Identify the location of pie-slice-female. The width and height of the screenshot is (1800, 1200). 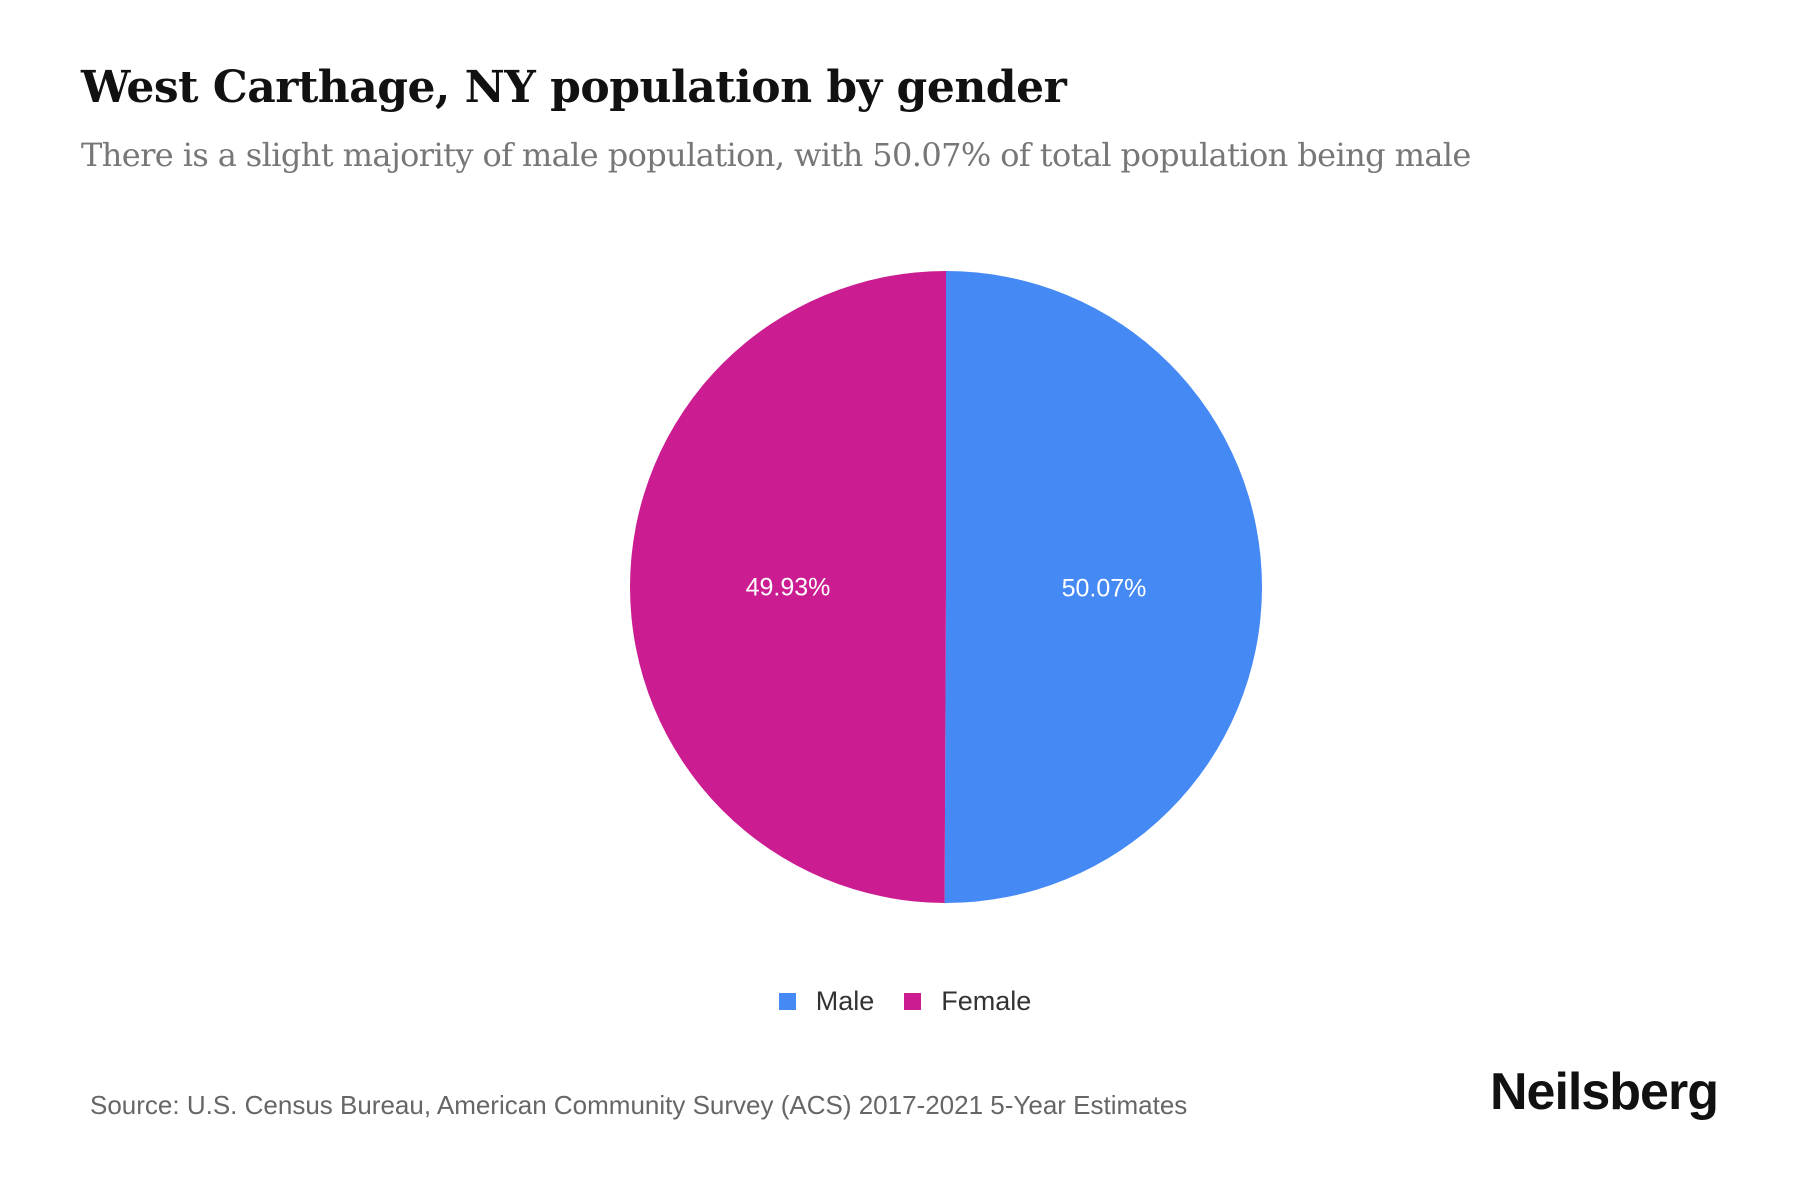
(787, 586).